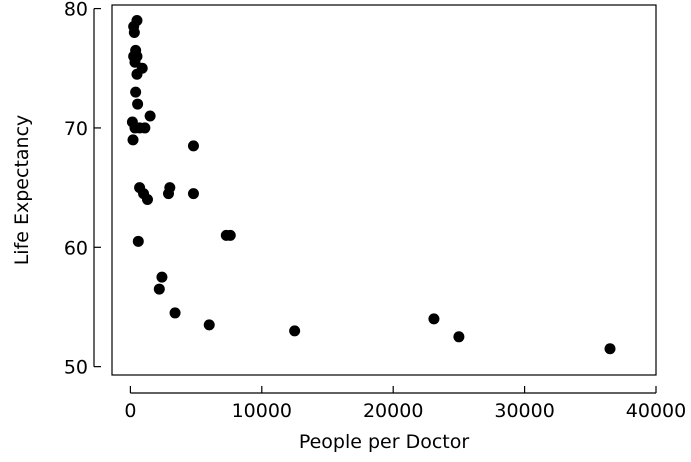 The height and width of the screenshot is (462, 691). What do you see at coordinates (656, 411) in the screenshot?
I see `x-tick-label: 40000` at bounding box center [656, 411].